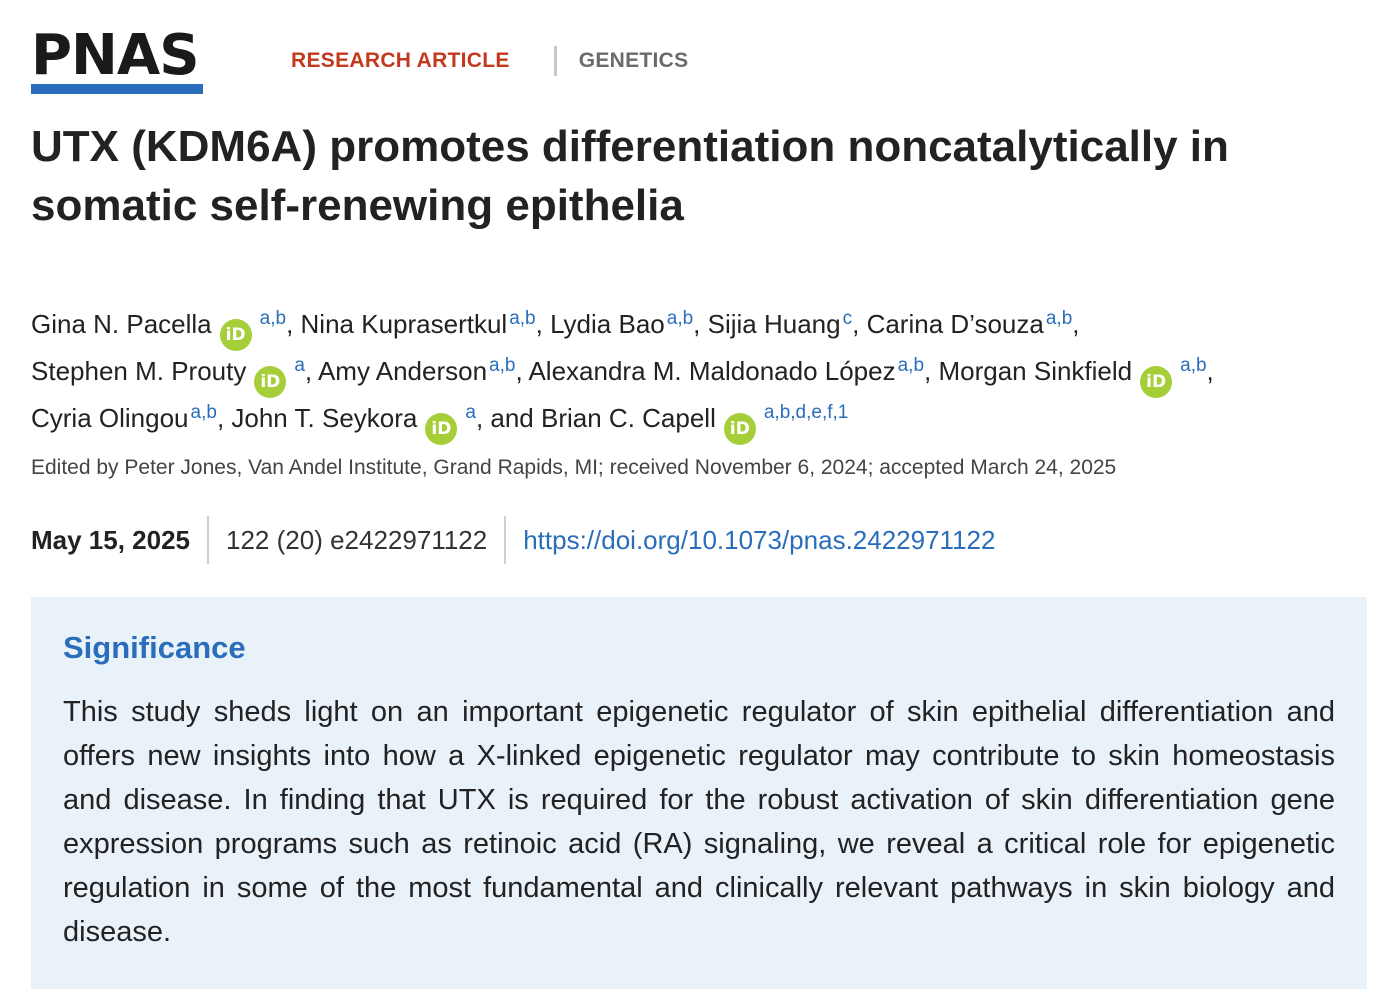 Image resolution: width=1400 pixels, height=1006 pixels. I want to click on author-name: Amy Anderson, so click(402, 371).